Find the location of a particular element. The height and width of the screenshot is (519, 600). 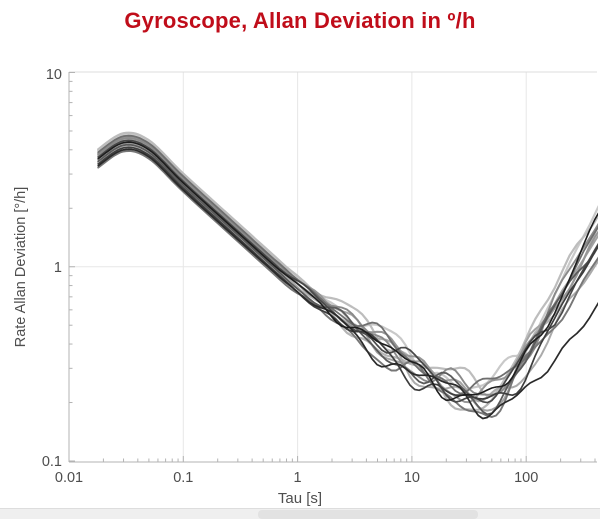

x-tick-label: 1 is located at coordinates (298, 478).